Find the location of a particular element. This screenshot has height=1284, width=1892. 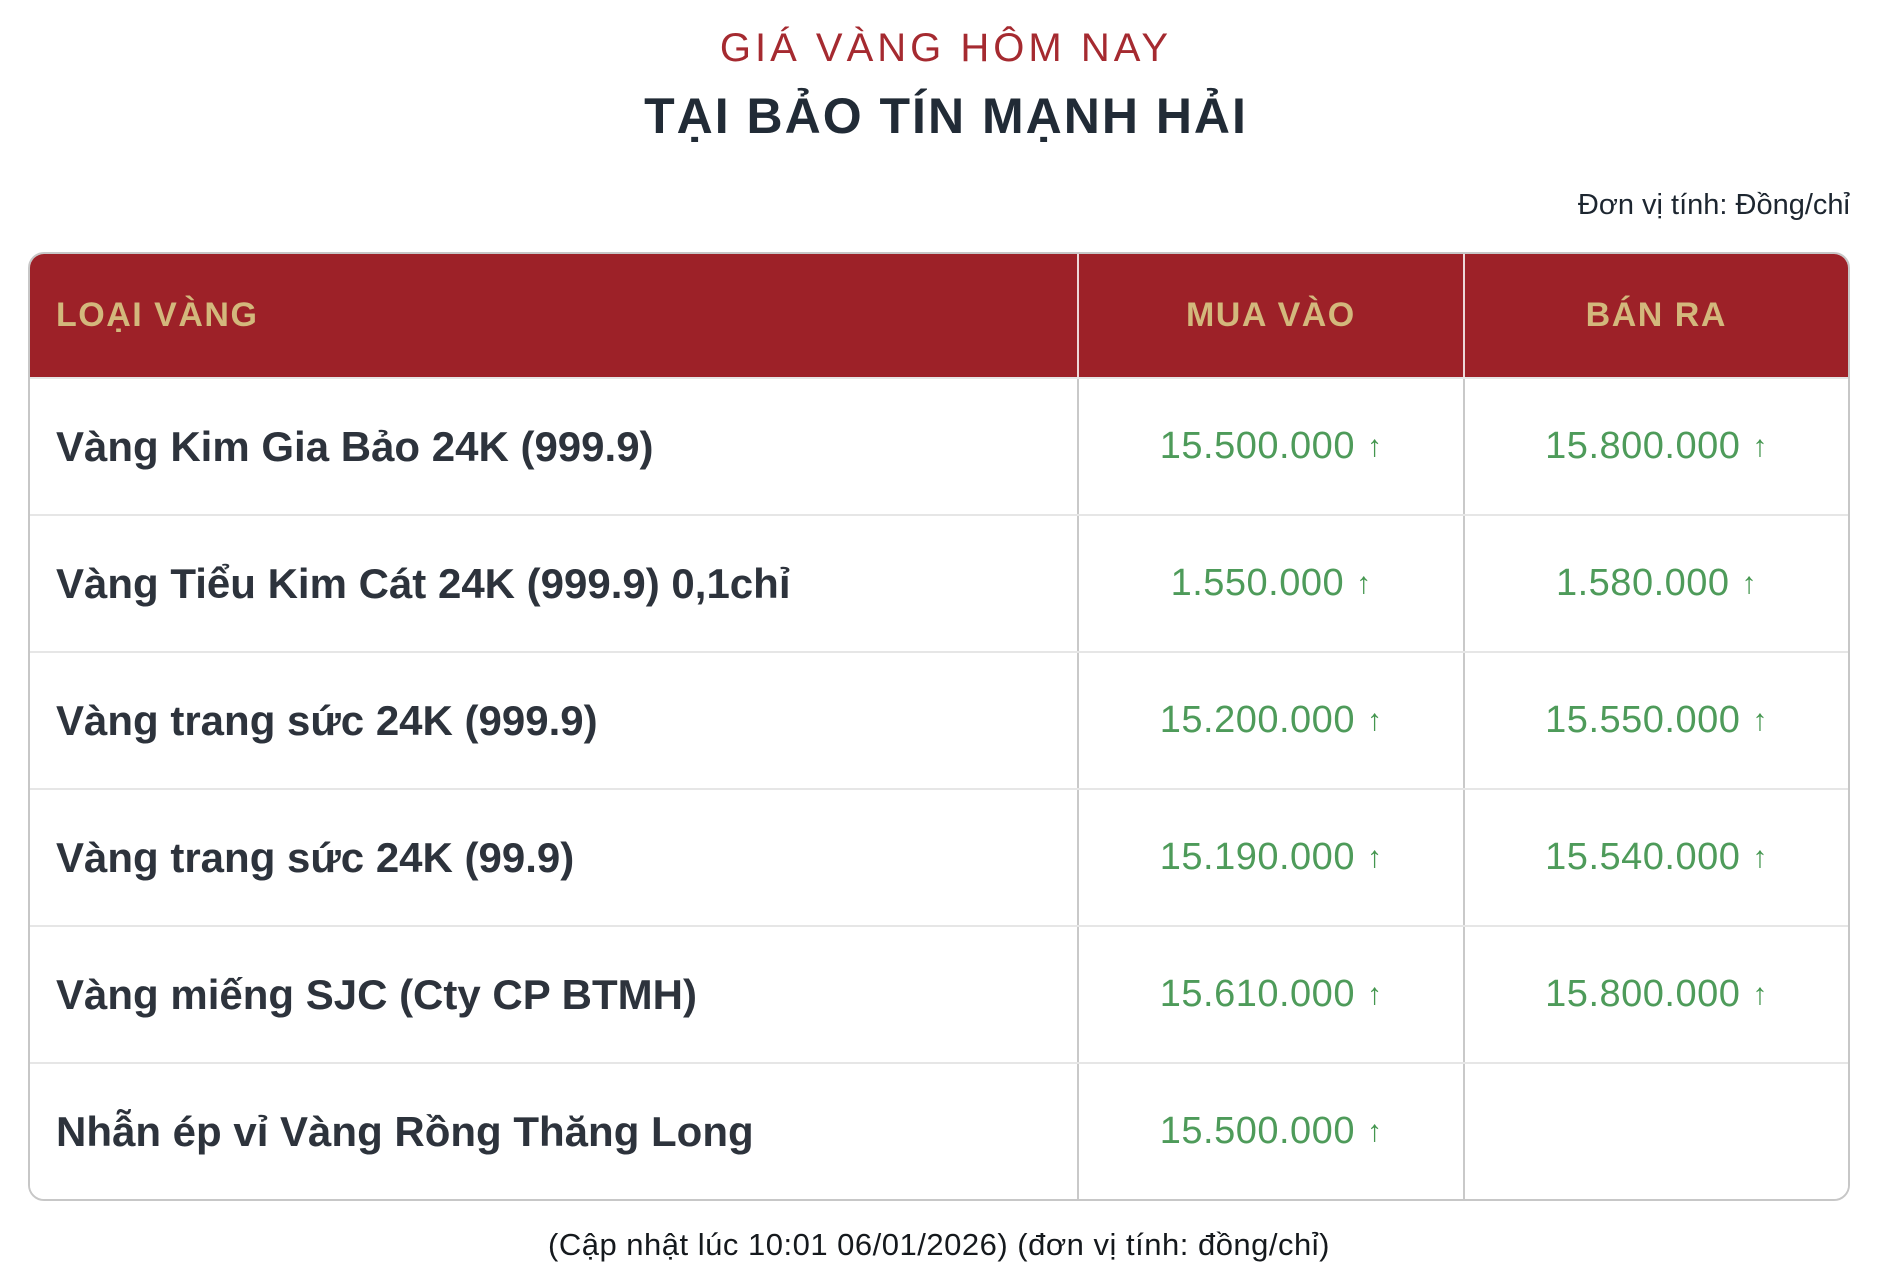

gold-type-cell: Vàng Kim Gia Bảo 24K (999.9) is located at coordinates (355, 446).